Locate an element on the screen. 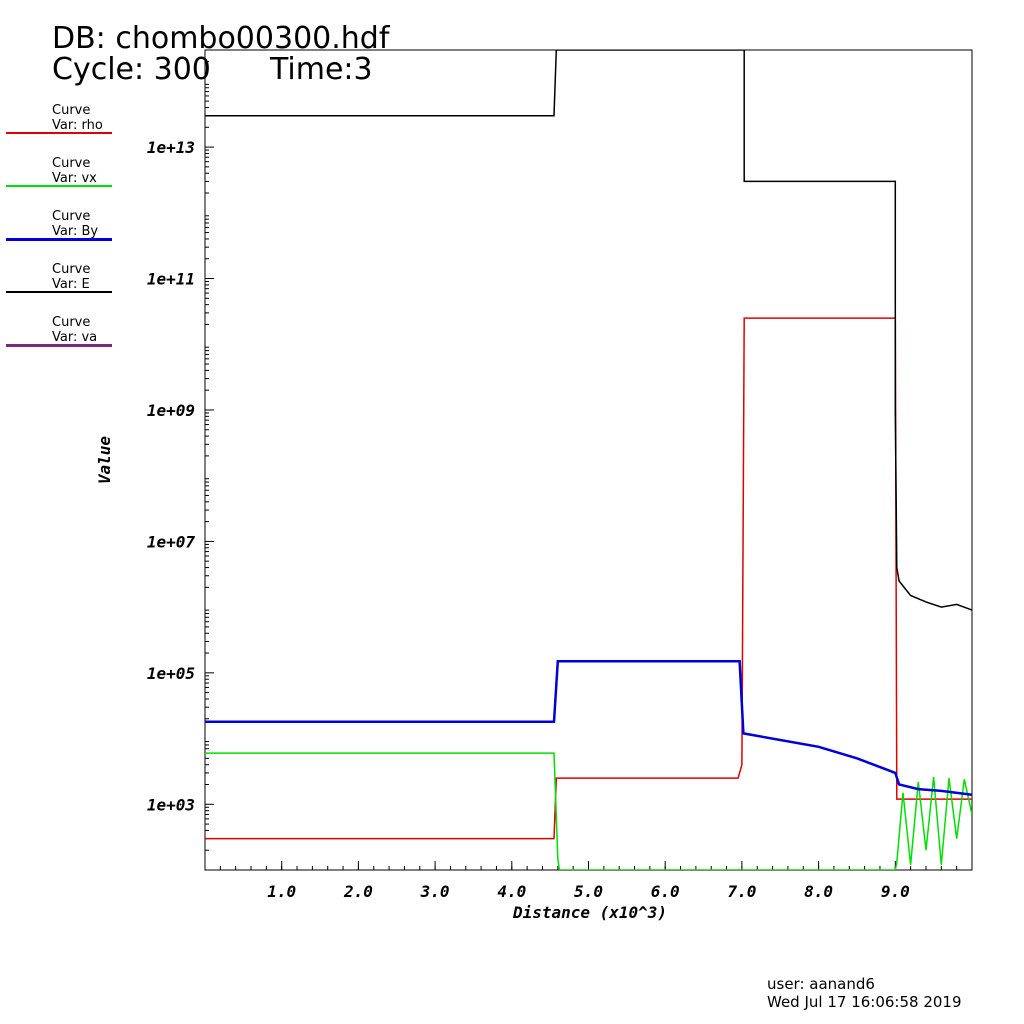 This screenshot has width=1024, height=1024. x-axis-title: Distance (x10^3) is located at coordinates (589, 912).